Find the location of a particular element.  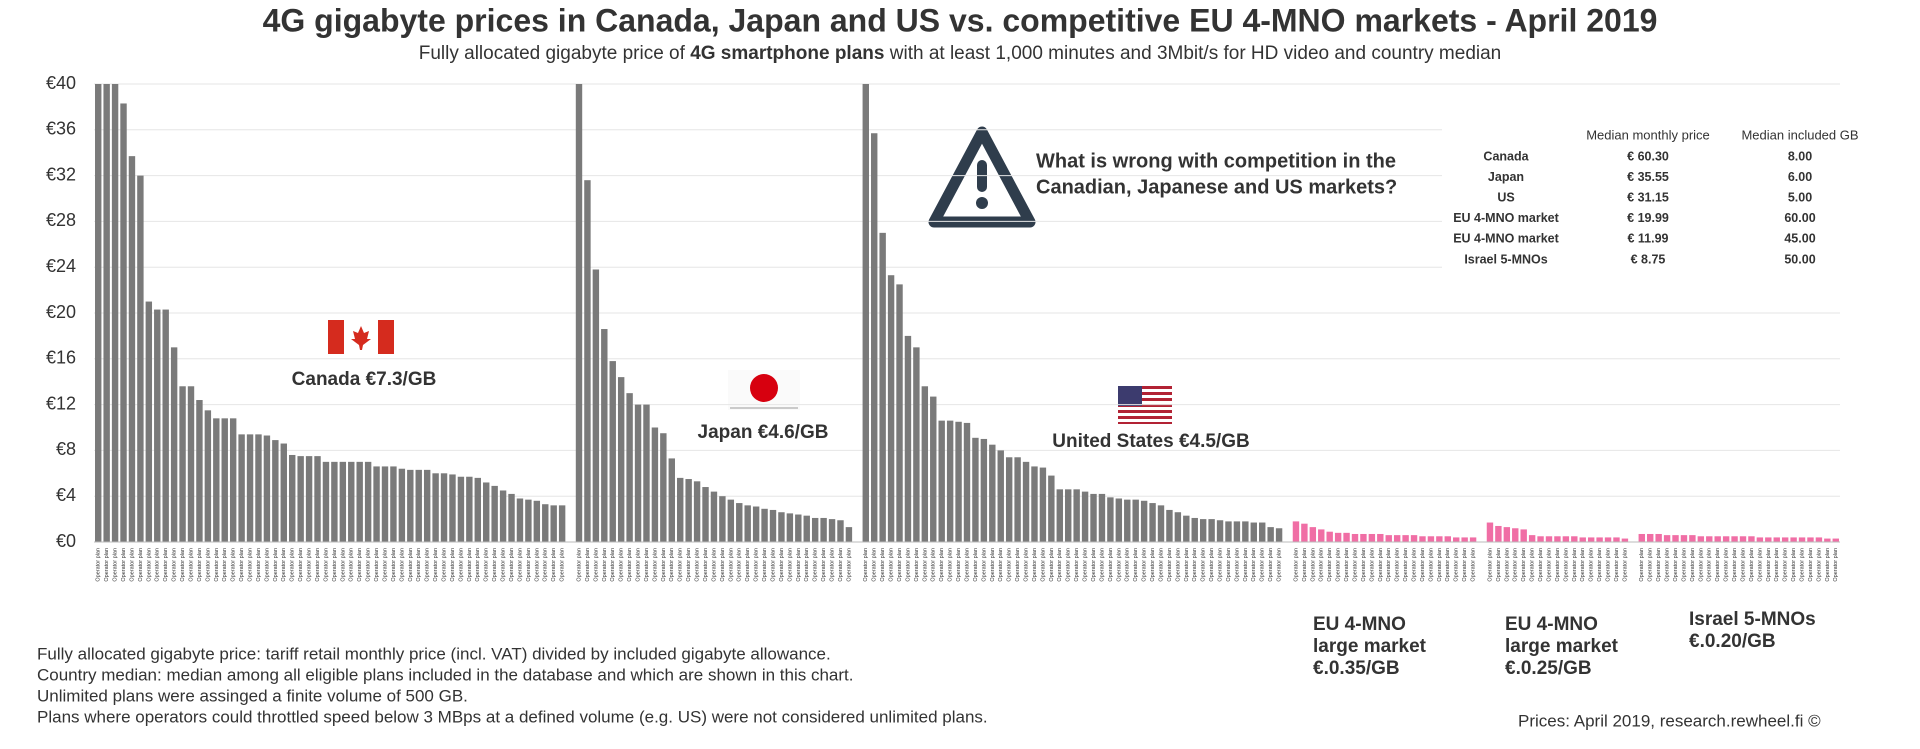

table-cell: € 19.99 is located at coordinates (1648, 218).